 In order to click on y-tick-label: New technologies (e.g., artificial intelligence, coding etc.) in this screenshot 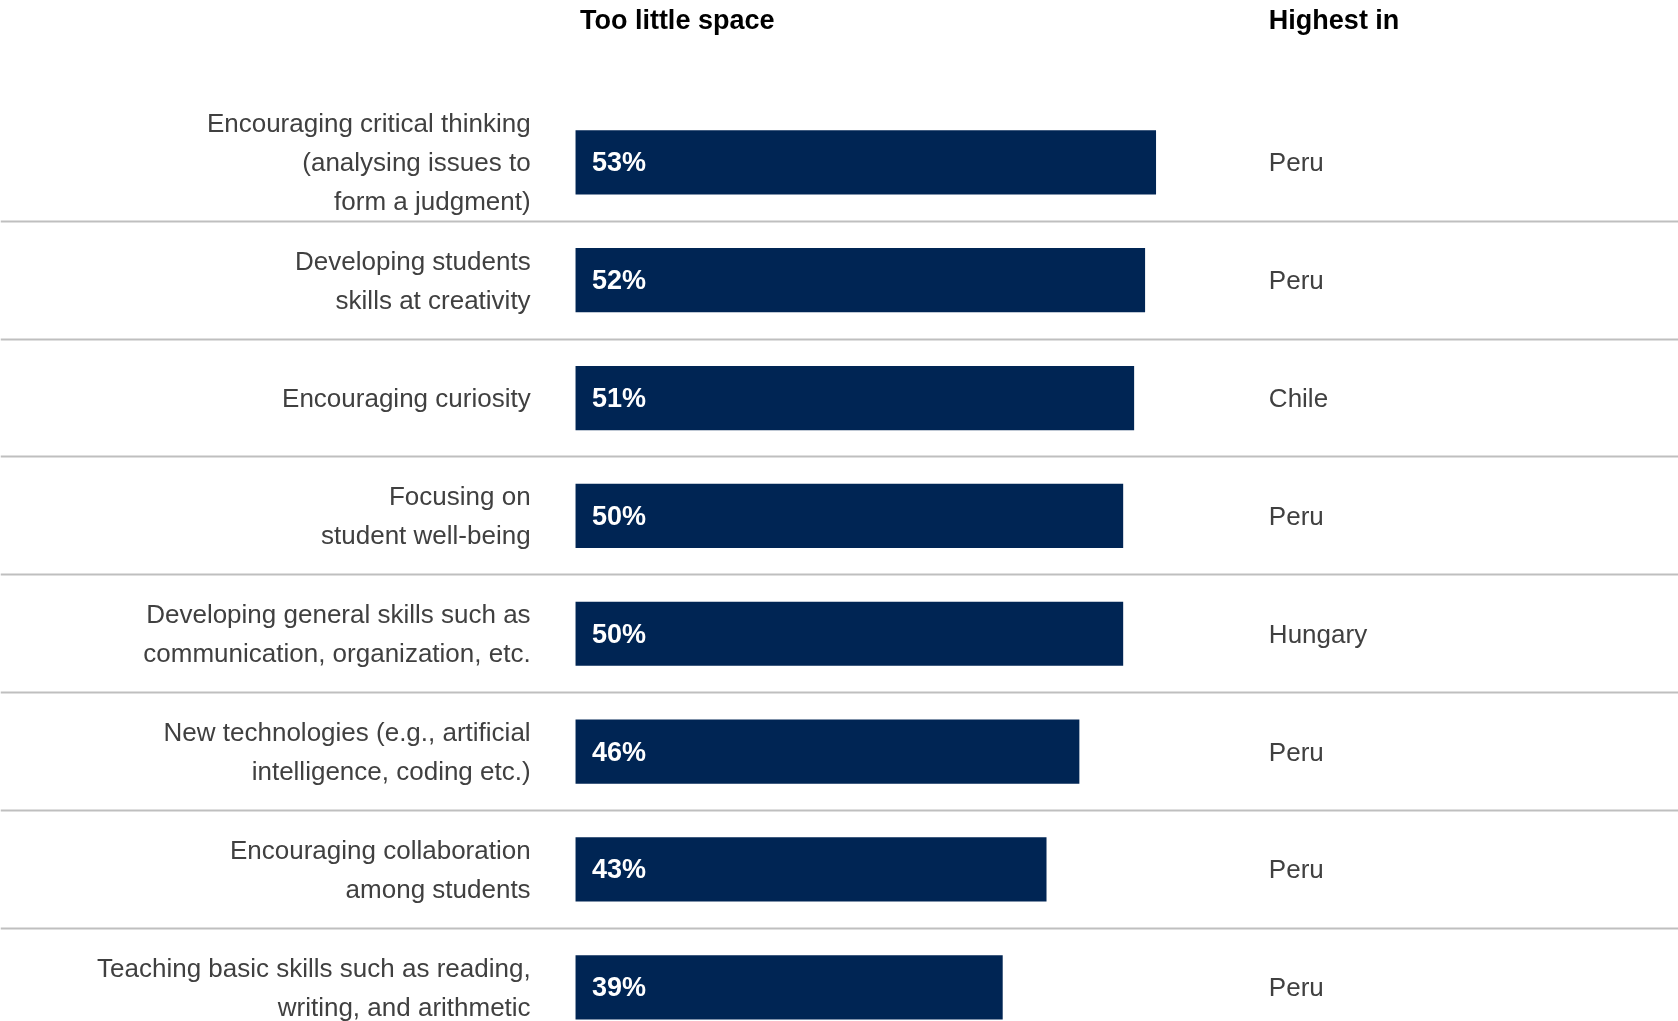, I will do `click(347, 752)`.